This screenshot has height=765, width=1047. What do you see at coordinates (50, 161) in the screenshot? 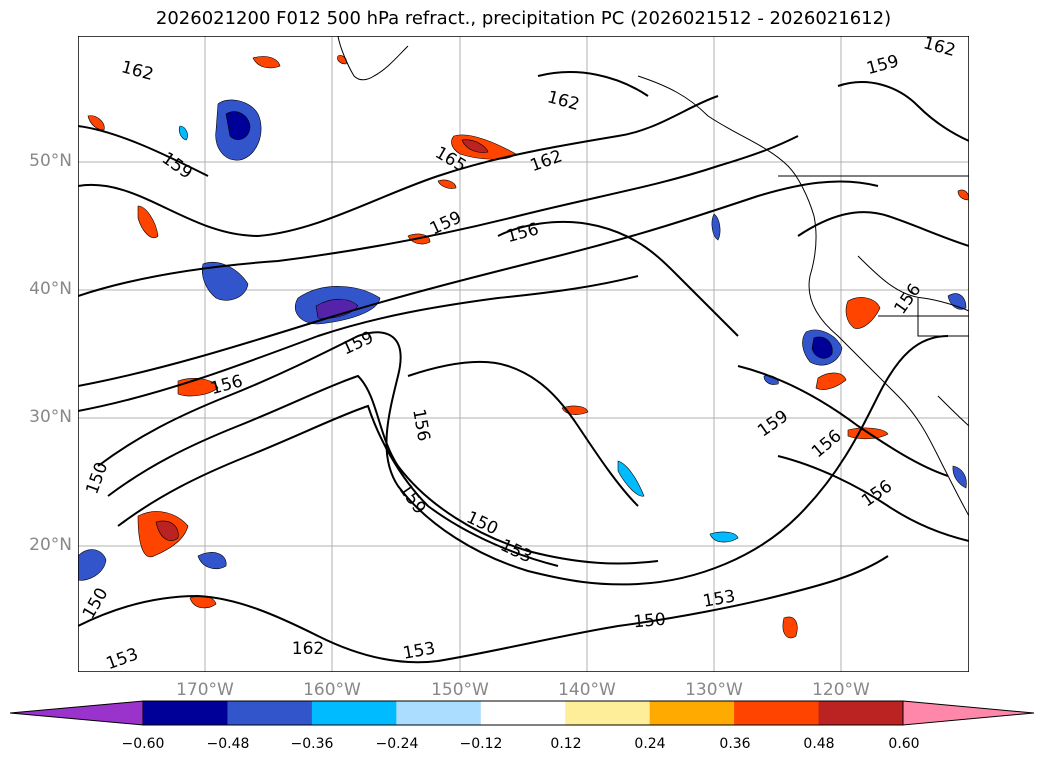
I see `lat-label: 50°N` at bounding box center [50, 161].